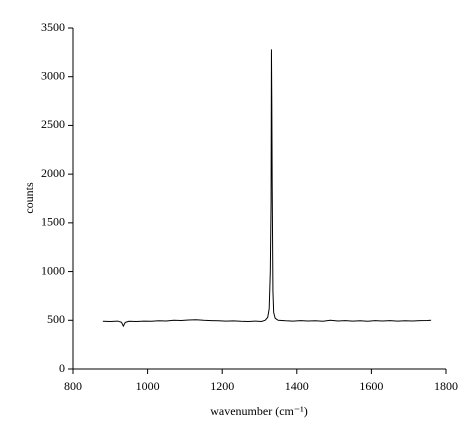 This screenshot has height=442, width=475. I want to click on y-tick-label: 2500, so click(53, 124).